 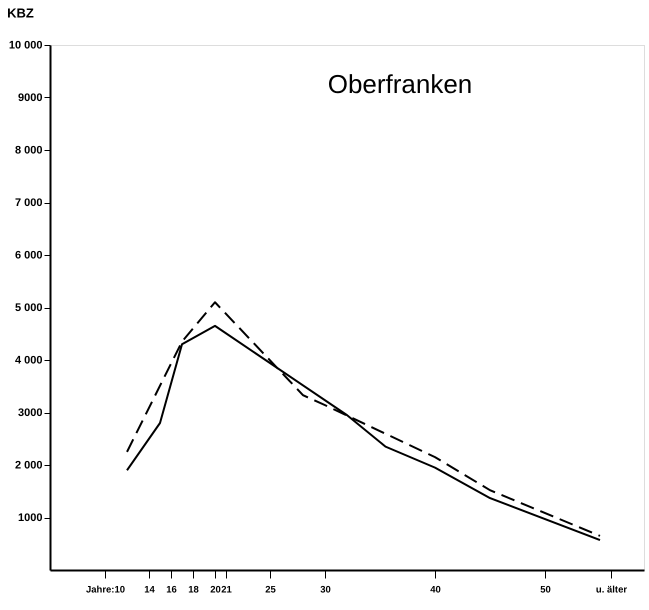 What do you see at coordinates (30, 413) in the screenshot?
I see `y-tick-label: 3000` at bounding box center [30, 413].